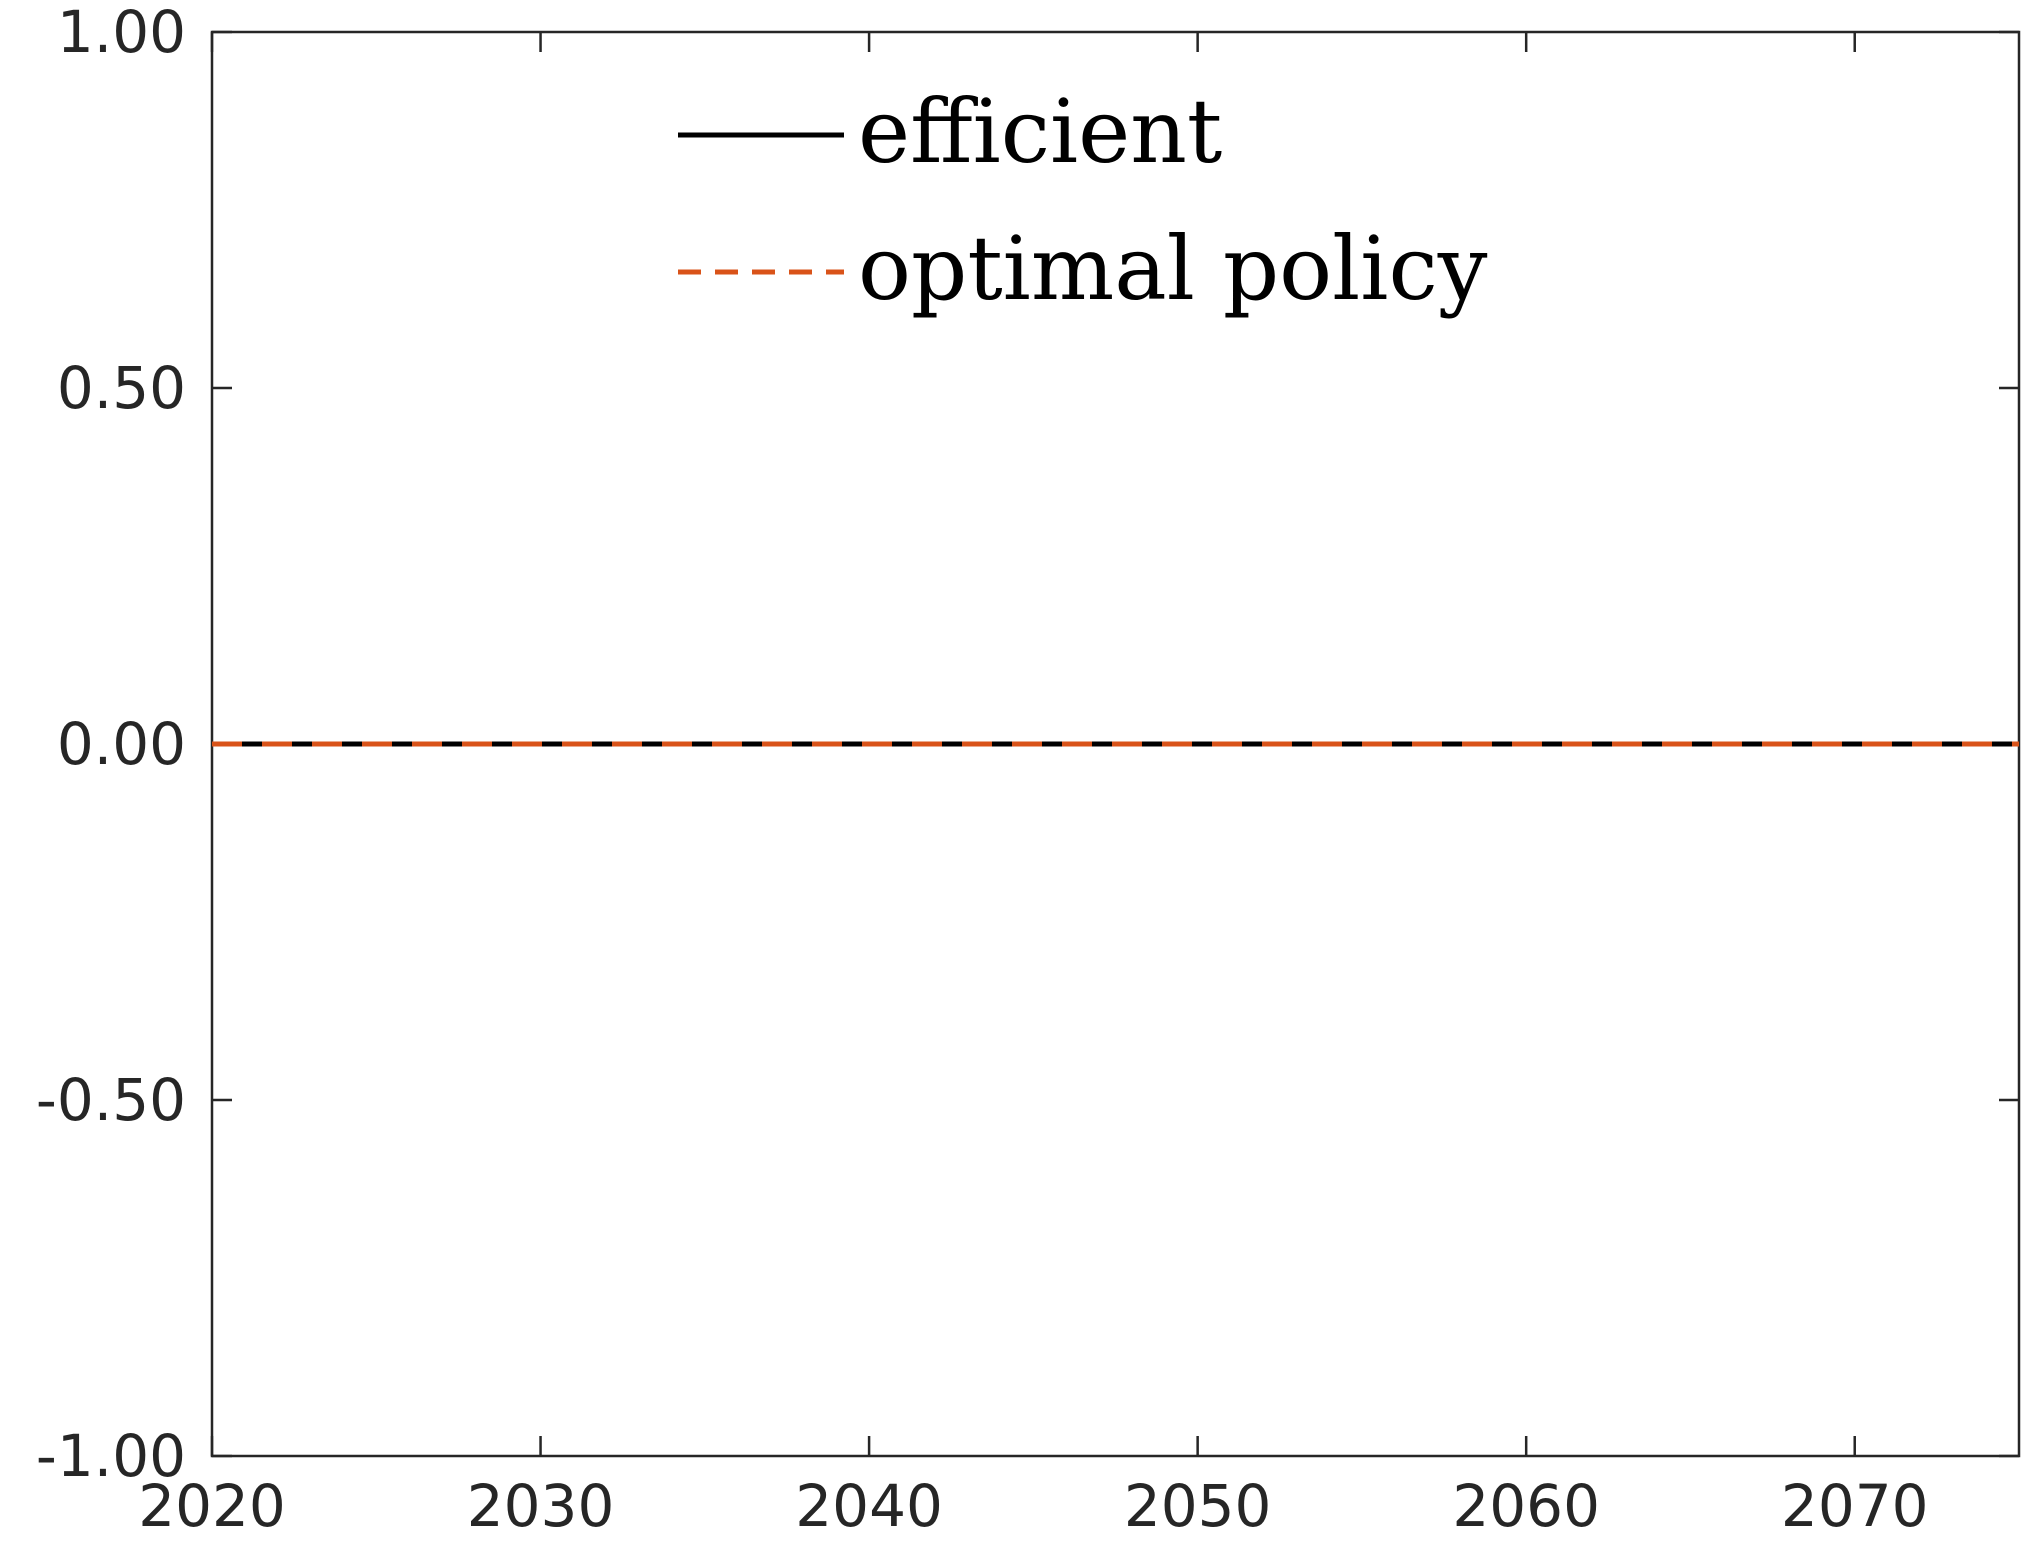  I want to click on y-tick-label: 0.50, so click(121, 388).